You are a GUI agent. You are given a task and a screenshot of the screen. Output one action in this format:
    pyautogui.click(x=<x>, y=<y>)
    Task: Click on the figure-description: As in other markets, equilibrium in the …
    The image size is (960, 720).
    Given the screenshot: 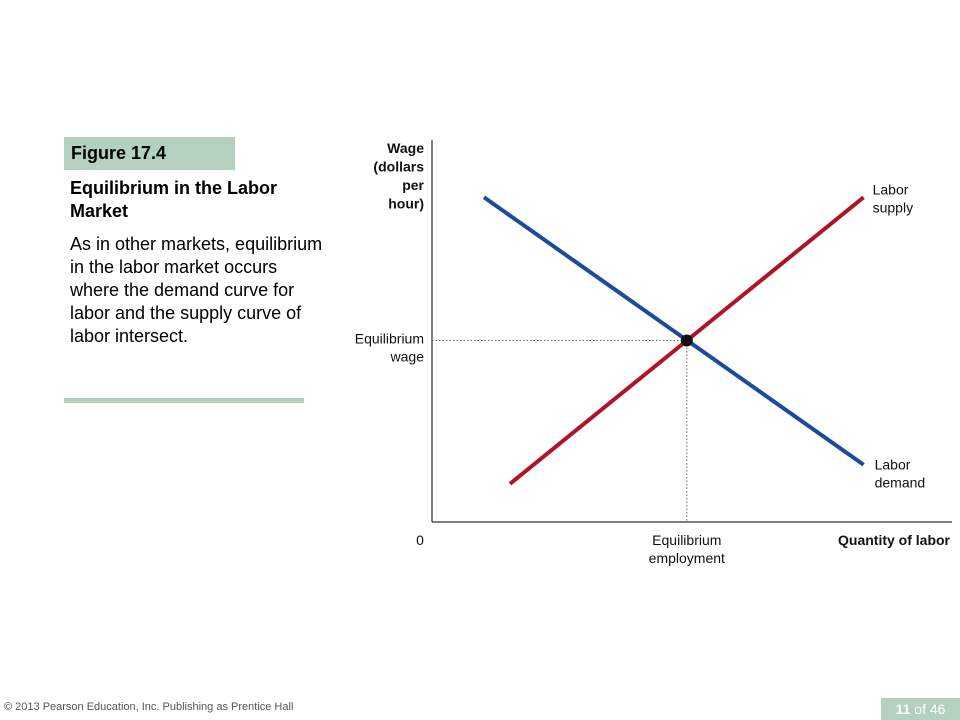 What is the action you would take?
    pyautogui.click(x=196, y=290)
    